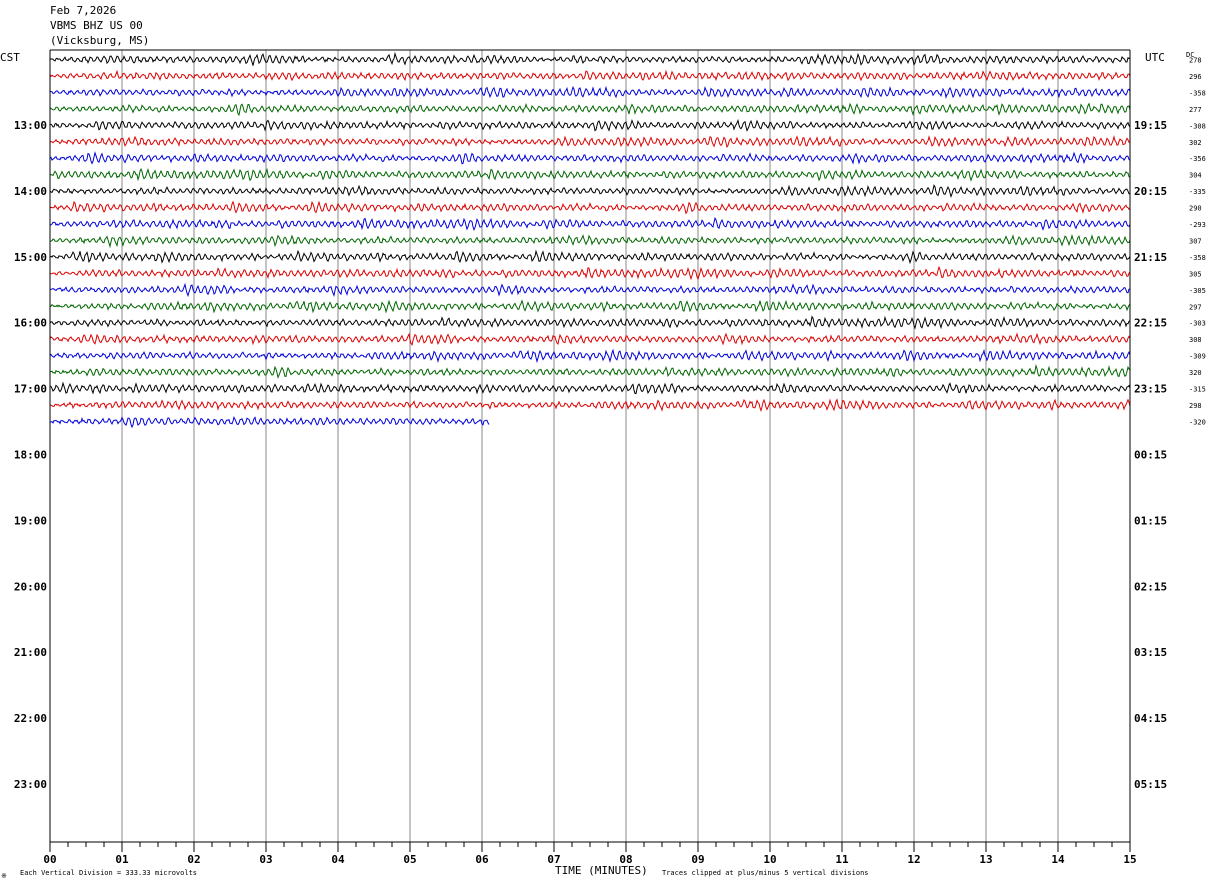 The width and height of the screenshot is (1210, 886). What do you see at coordinates (1150, 191) in the screenshot?
I see `right-hour-label: 20:15` at bounding box center [1150, 191].